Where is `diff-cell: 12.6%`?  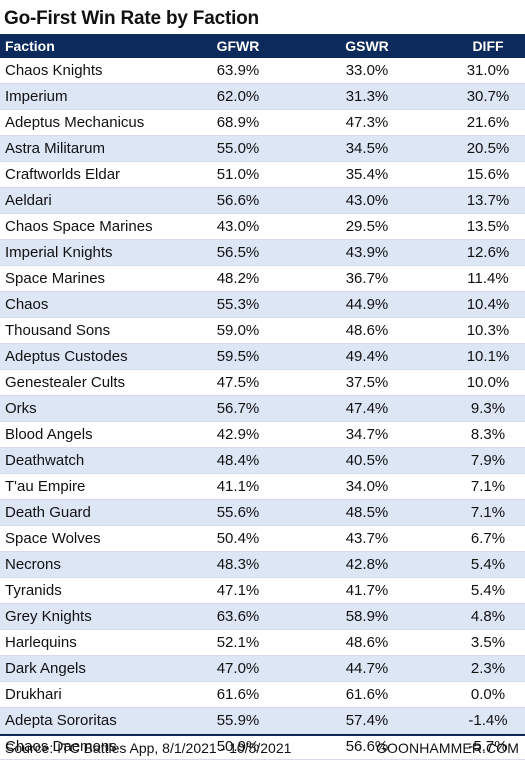 diff-cell: 12.6% is located at coordinates (485, 252).